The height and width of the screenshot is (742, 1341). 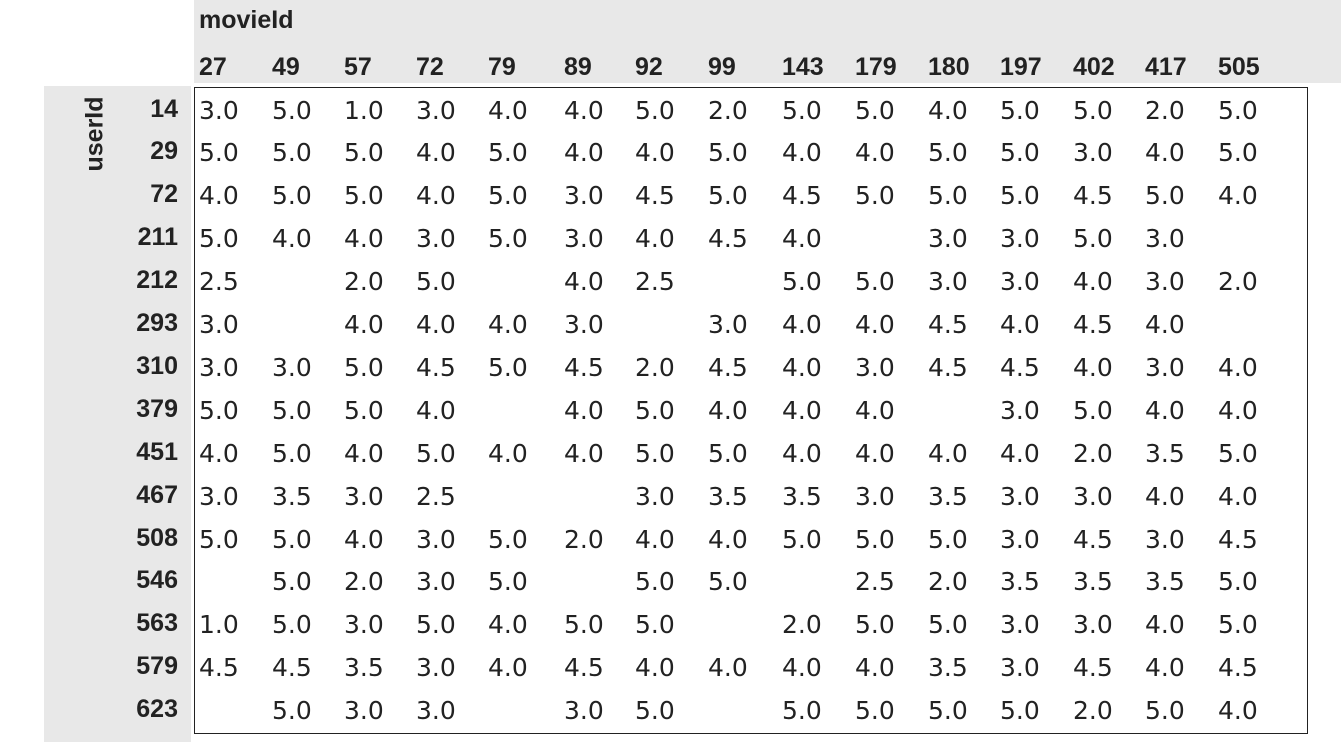 I want to click on column-header: 99, so click(x=722, y=67).